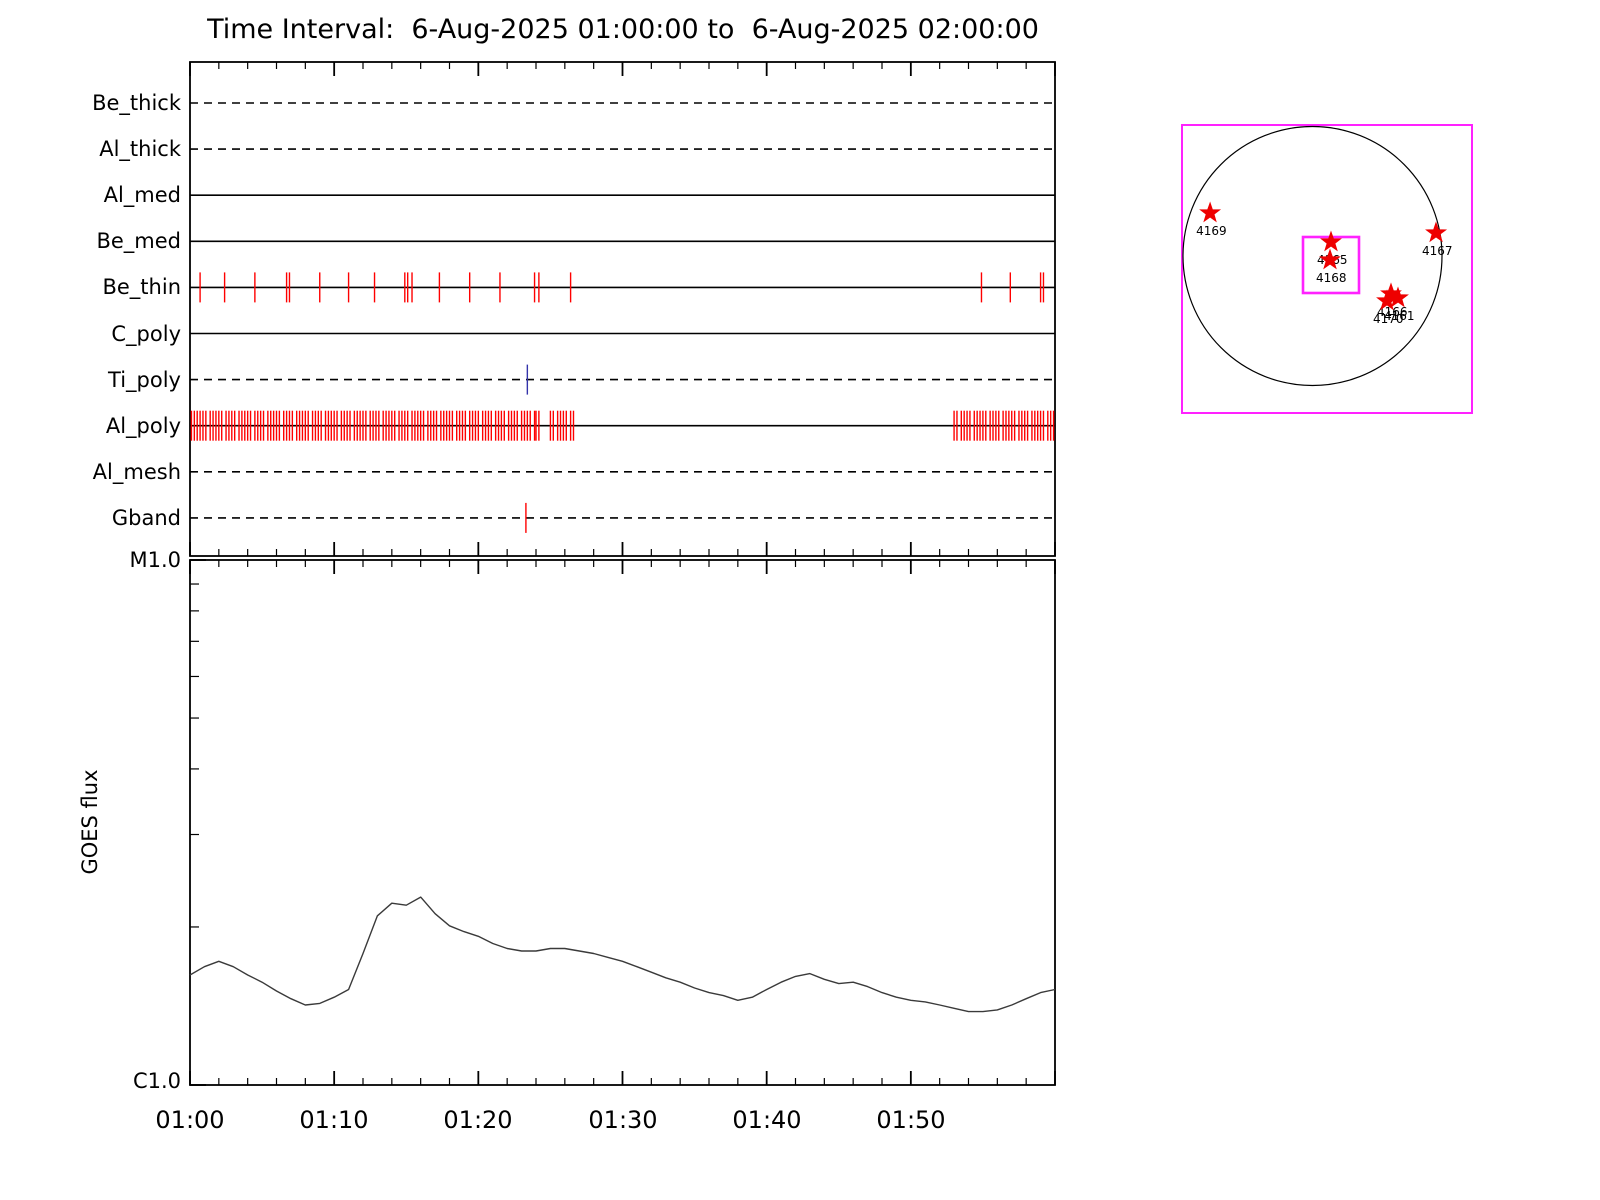 The width and height of the screenshot is (1600, 1200). I want to click on active-region-label-4169: 4169, so click(1211, 231).